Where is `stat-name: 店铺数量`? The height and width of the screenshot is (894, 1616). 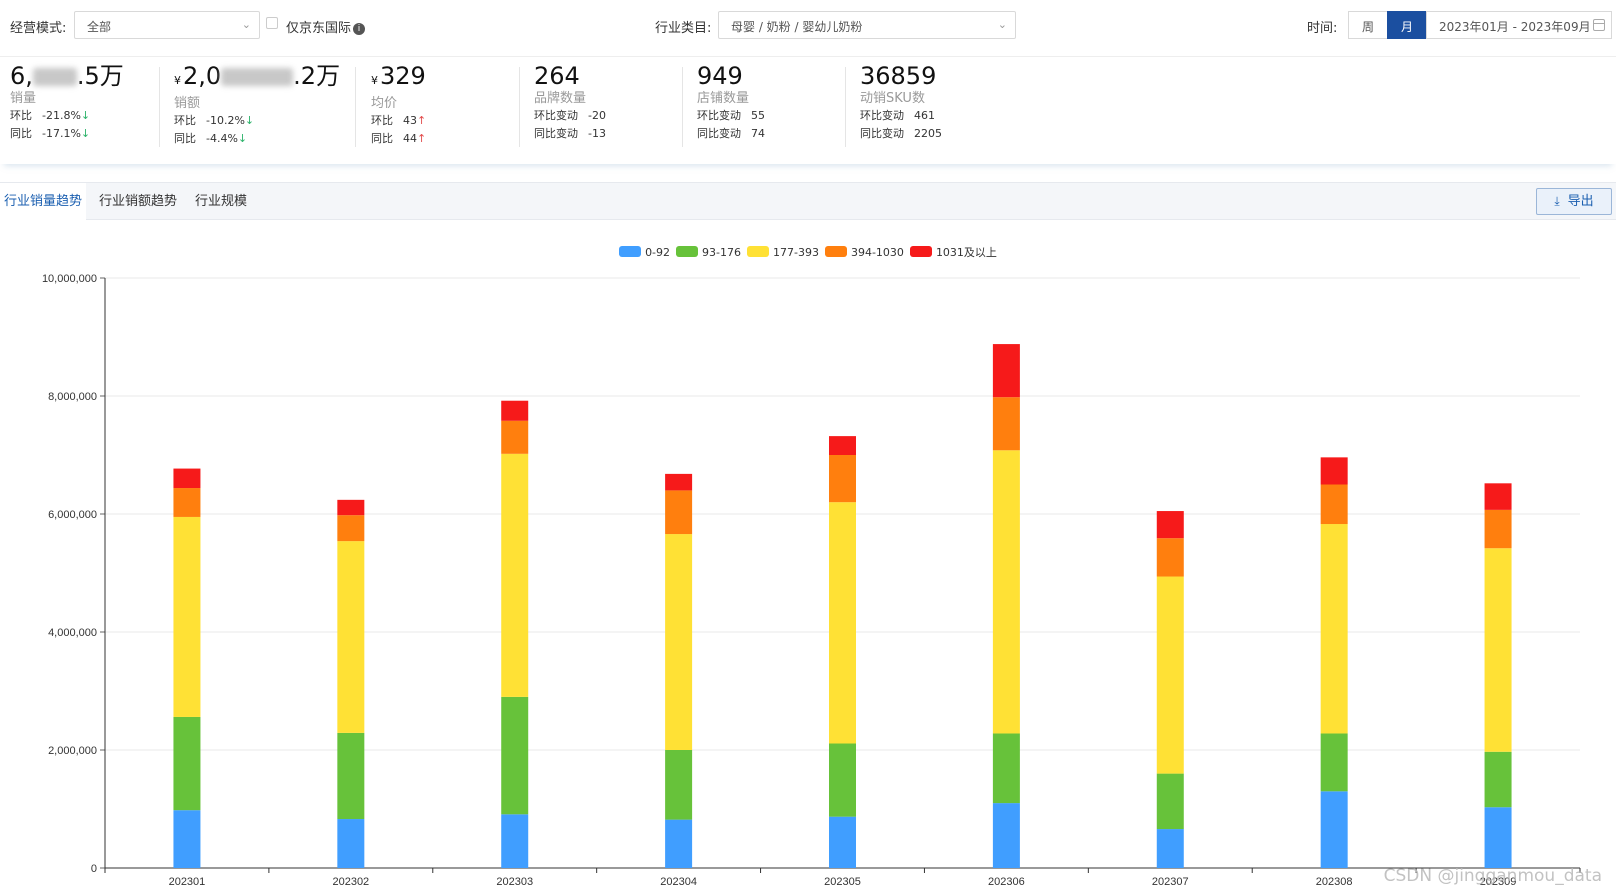
stat-name: 店铺数量 is located at coordinates (723, 98).